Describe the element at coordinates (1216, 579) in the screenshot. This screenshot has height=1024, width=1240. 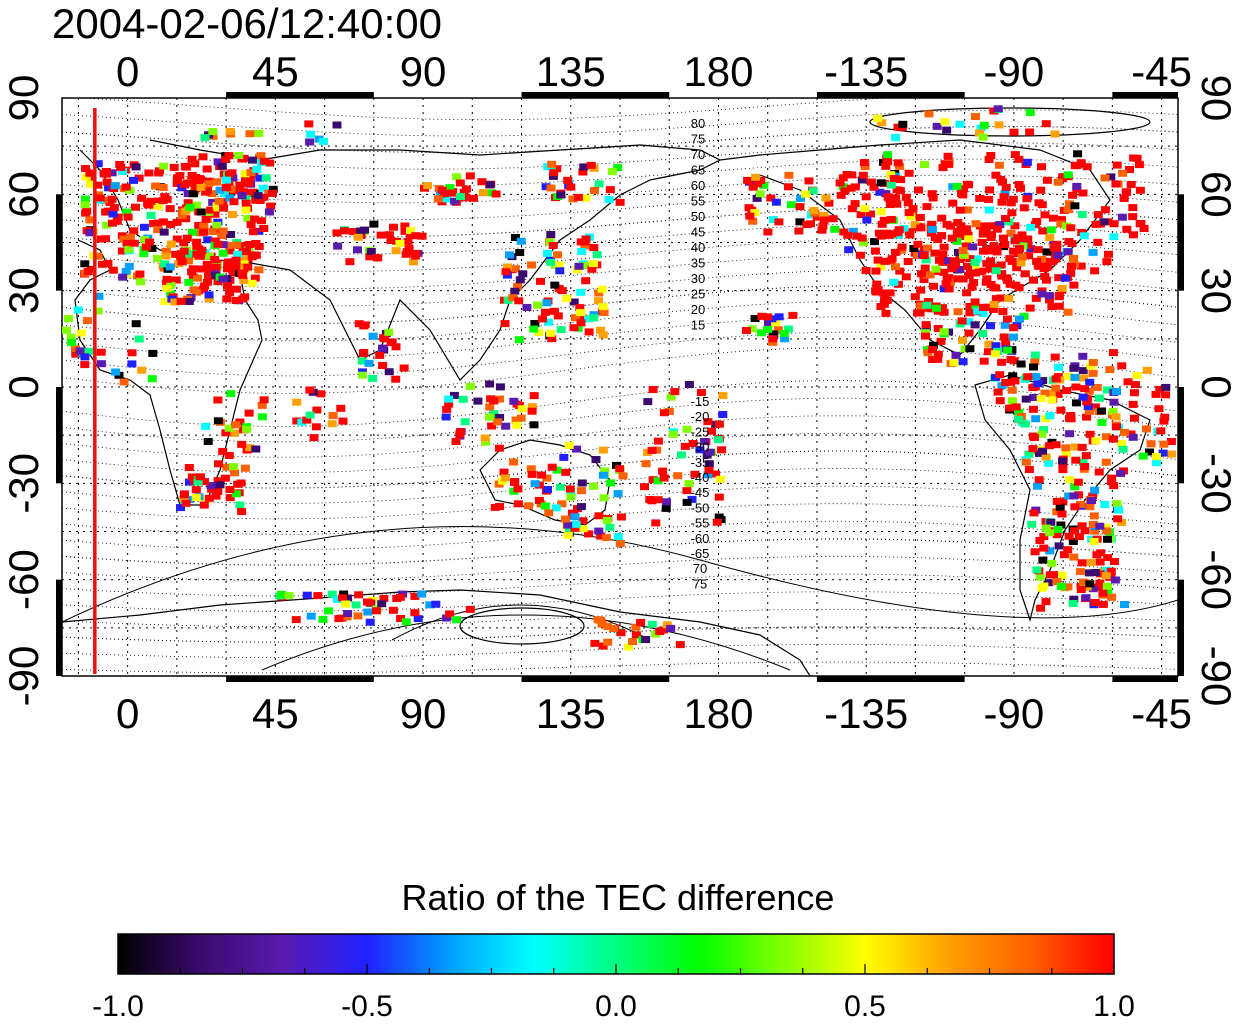
I see `lat-tick-right: -60` at that location.